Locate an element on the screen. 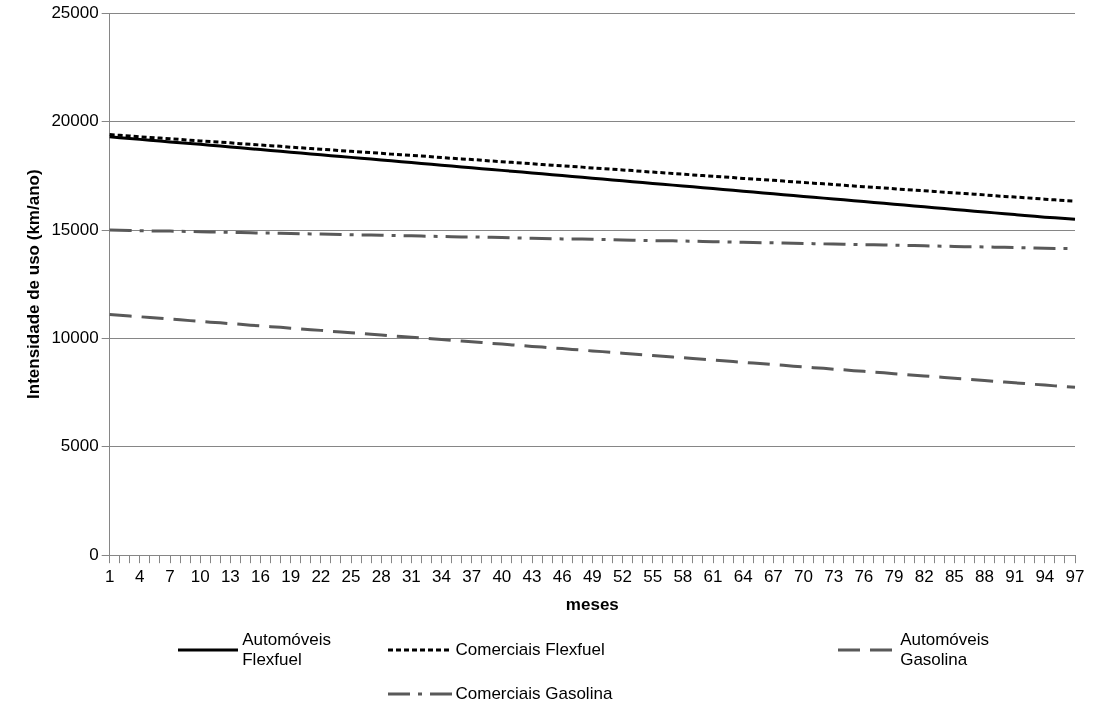 Image resolution: width=1105 pixels, height=725 pixels. x-tick-label: 34 is located at coordinates (441, 577).